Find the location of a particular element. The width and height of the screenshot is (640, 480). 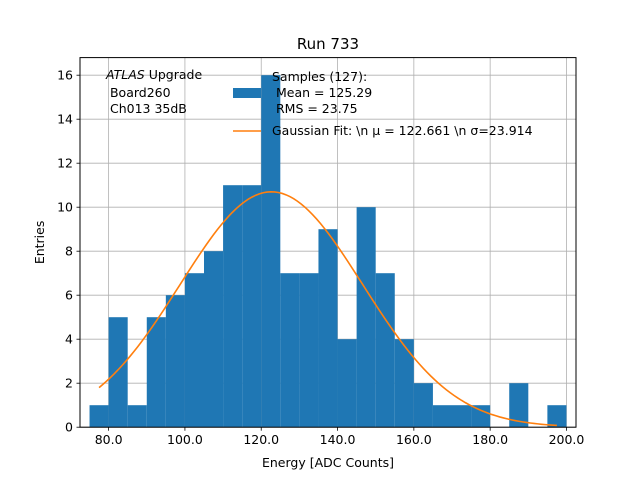

atlas-annotation: ATLAS Upgrade Board260 Ch013 35dB is located at coordinates (153, 91).